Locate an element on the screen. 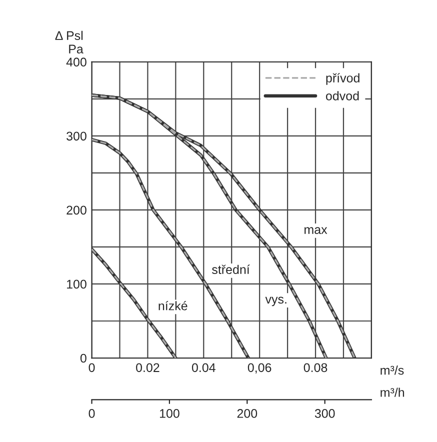 The image size is (437, 442). x2-tick-label: 300 is located at coordinates (324, 413).